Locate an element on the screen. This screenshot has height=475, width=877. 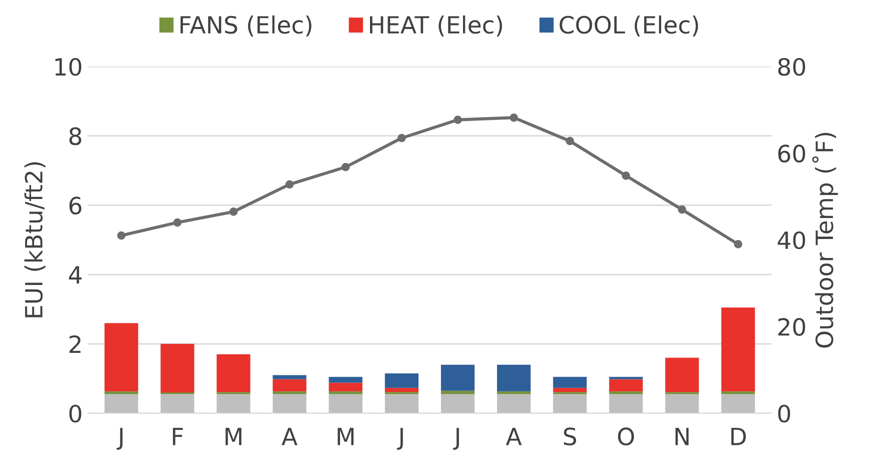
x-tick-label: D is located at coordinates (738, 437).